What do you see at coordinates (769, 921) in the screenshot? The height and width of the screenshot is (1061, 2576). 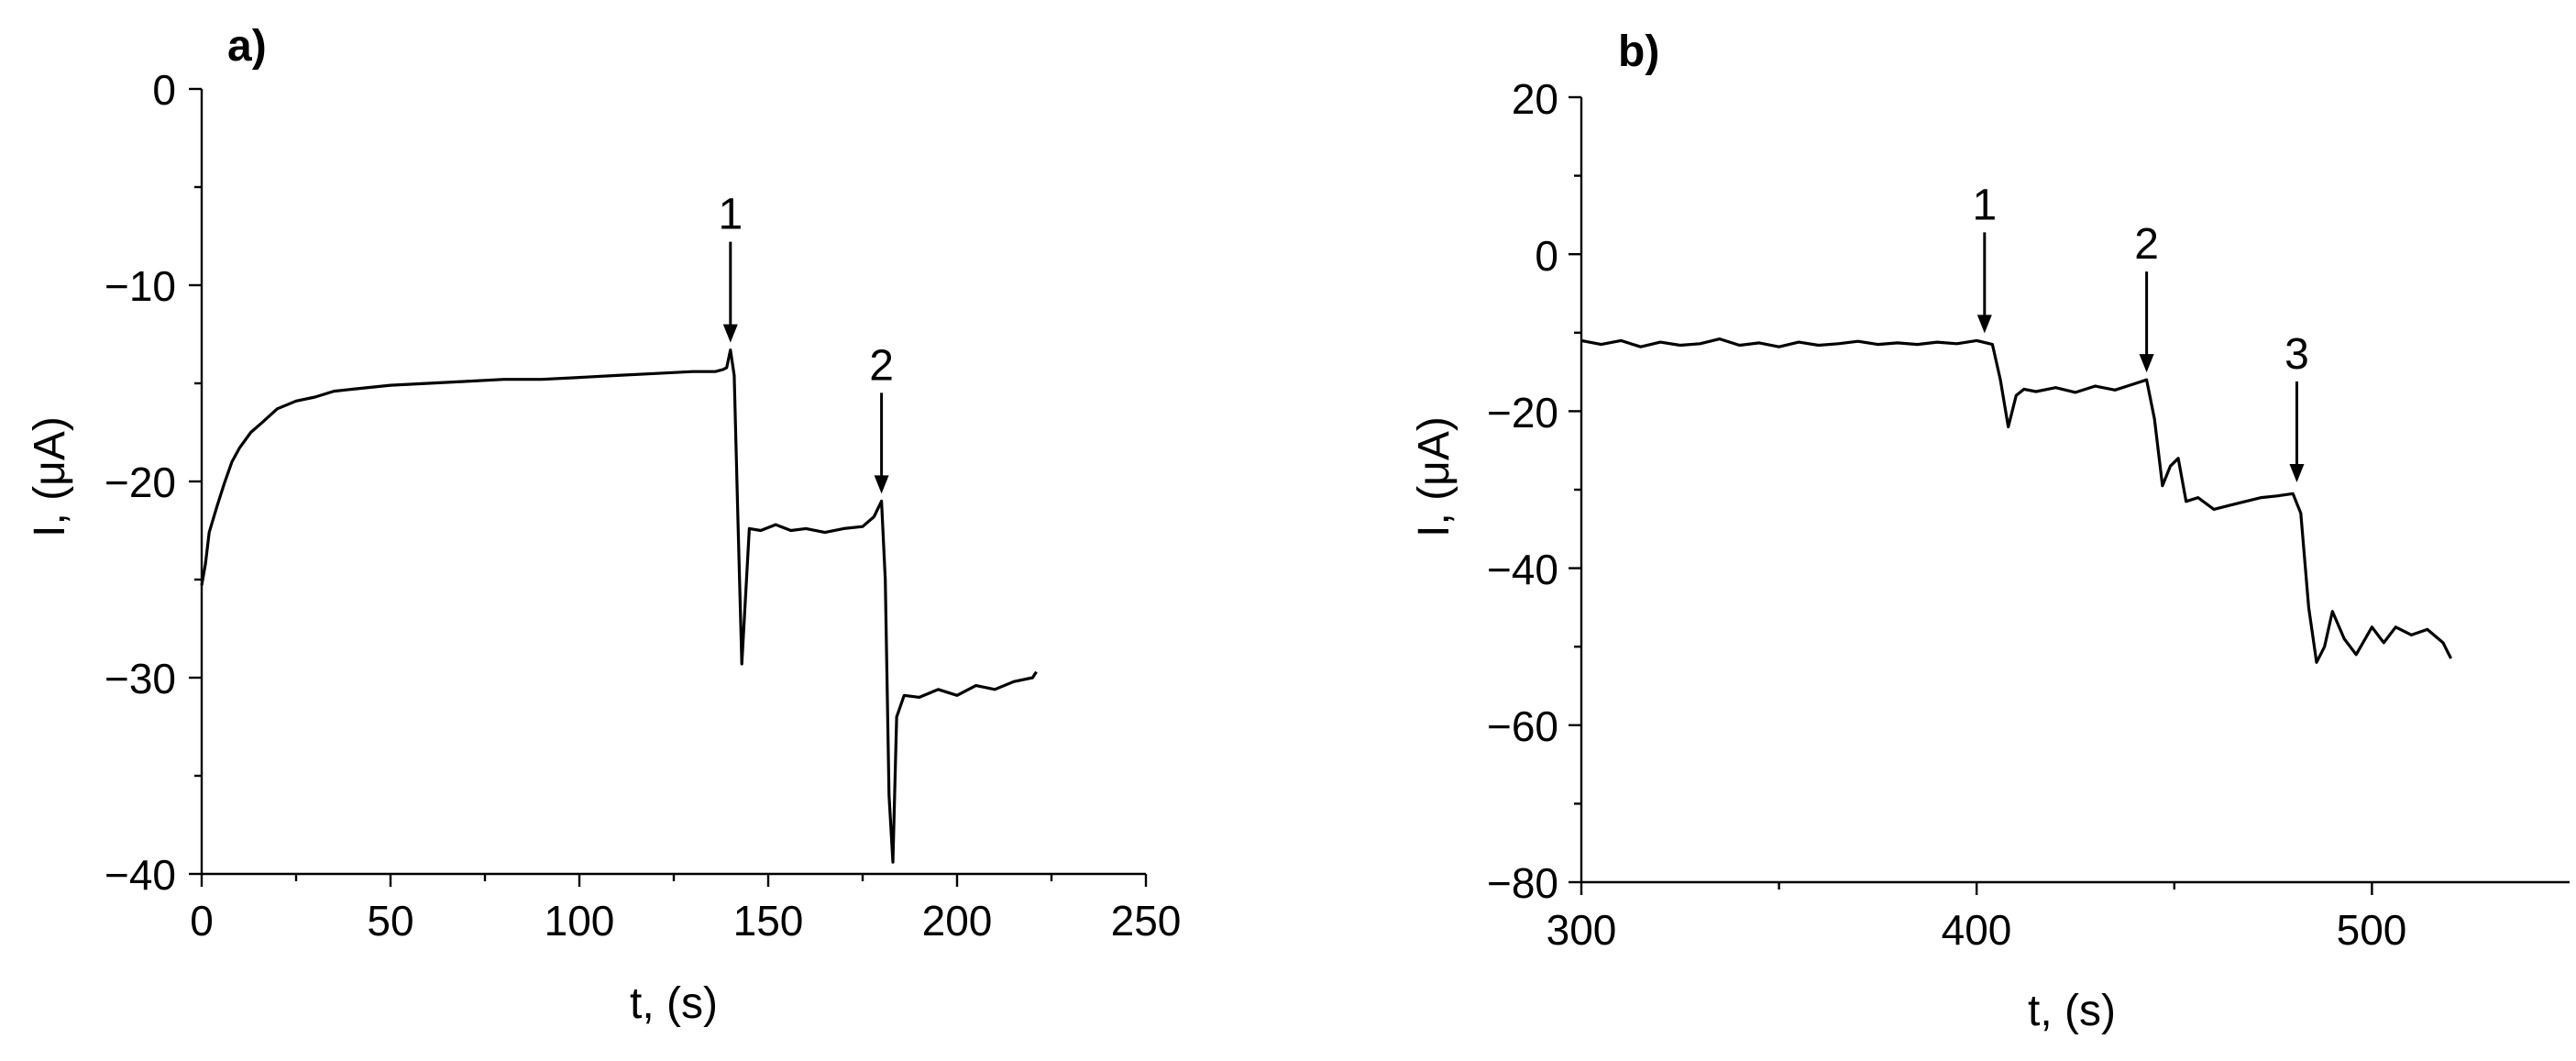 I see `x-tick-label: 150` at bounding box center [769, 921].